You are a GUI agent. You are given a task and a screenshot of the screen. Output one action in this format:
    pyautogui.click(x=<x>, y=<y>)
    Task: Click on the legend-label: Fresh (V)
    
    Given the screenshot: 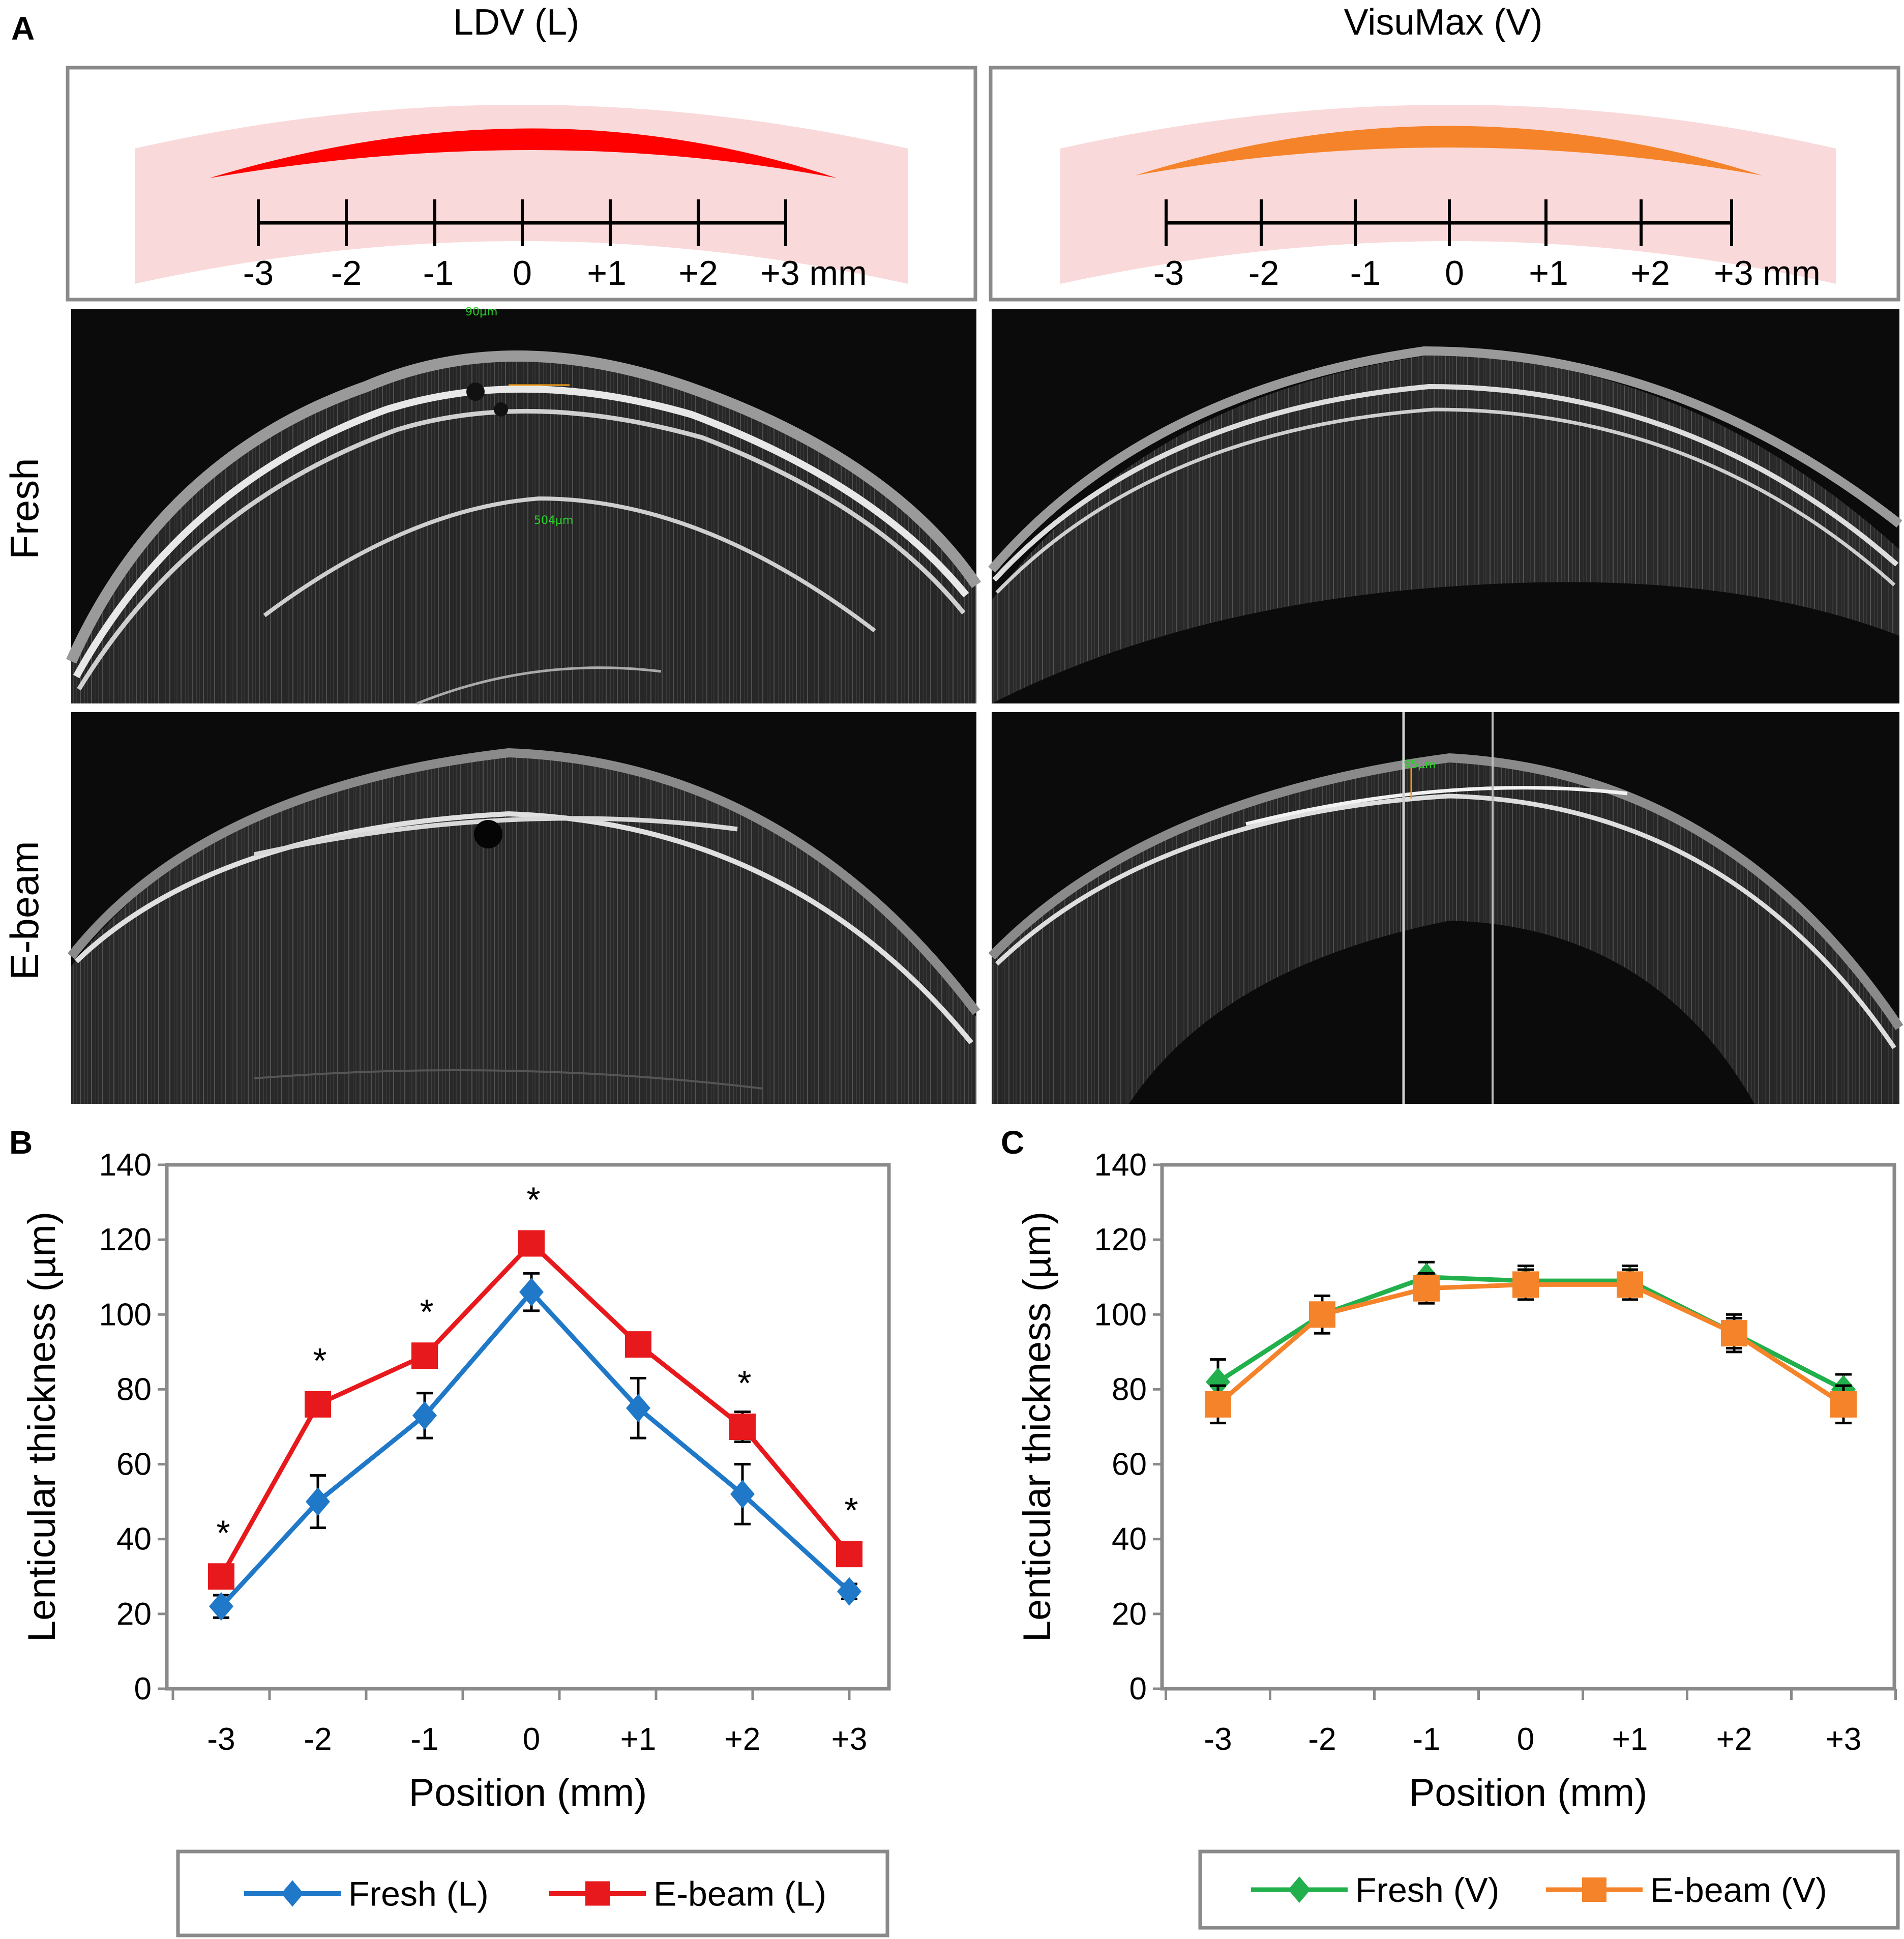 What is the action you would take?
    pyautogui.click(x=1427, y=1890)
    